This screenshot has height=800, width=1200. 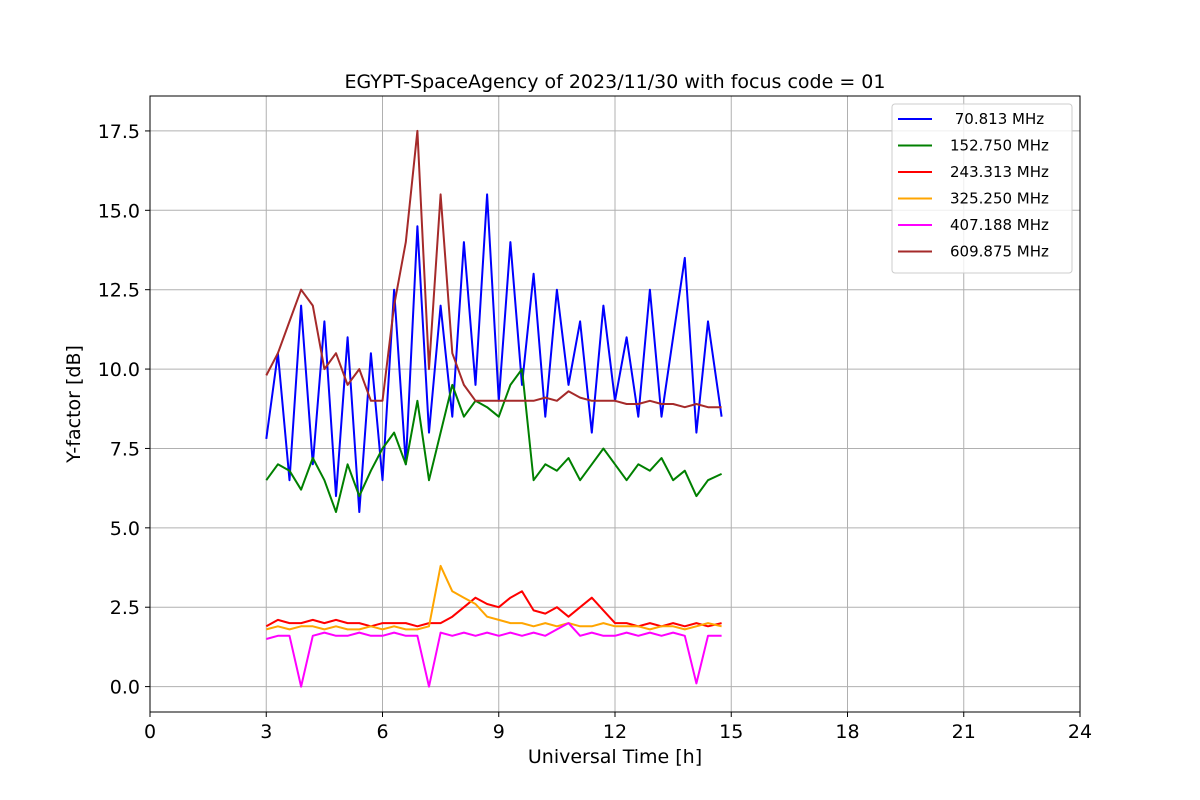 I want to click on y-tick-label: 2.5, so click(x=125, y=608).